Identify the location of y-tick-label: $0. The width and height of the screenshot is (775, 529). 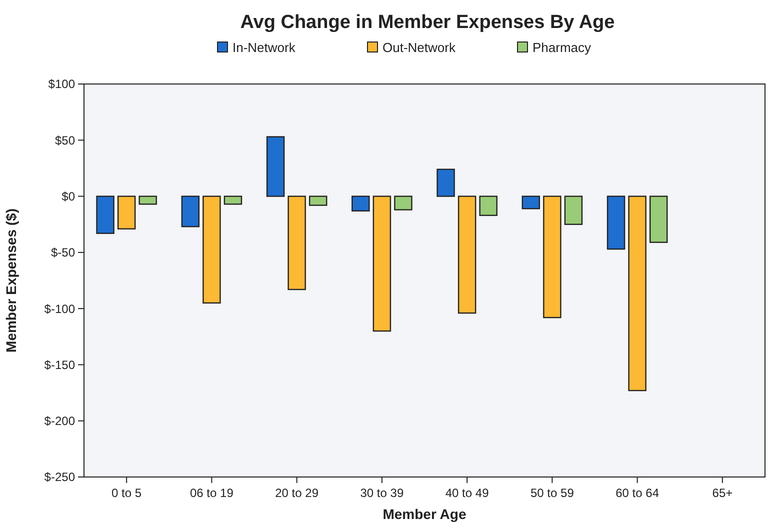
(69, 196).